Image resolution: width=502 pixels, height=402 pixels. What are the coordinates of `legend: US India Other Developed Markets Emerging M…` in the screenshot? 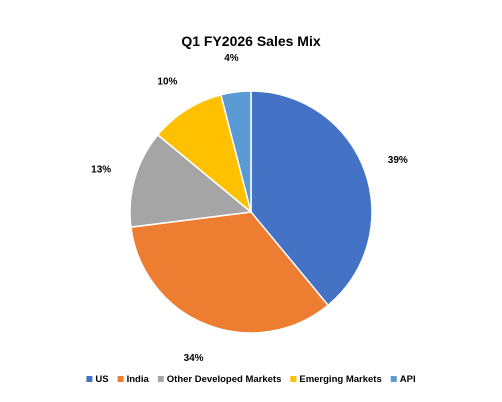 It's located at (251, 379).